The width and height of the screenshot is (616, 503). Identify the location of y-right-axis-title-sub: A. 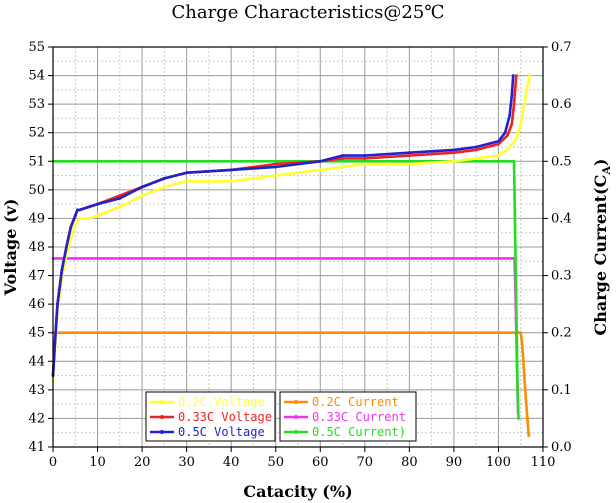
(606, 171).